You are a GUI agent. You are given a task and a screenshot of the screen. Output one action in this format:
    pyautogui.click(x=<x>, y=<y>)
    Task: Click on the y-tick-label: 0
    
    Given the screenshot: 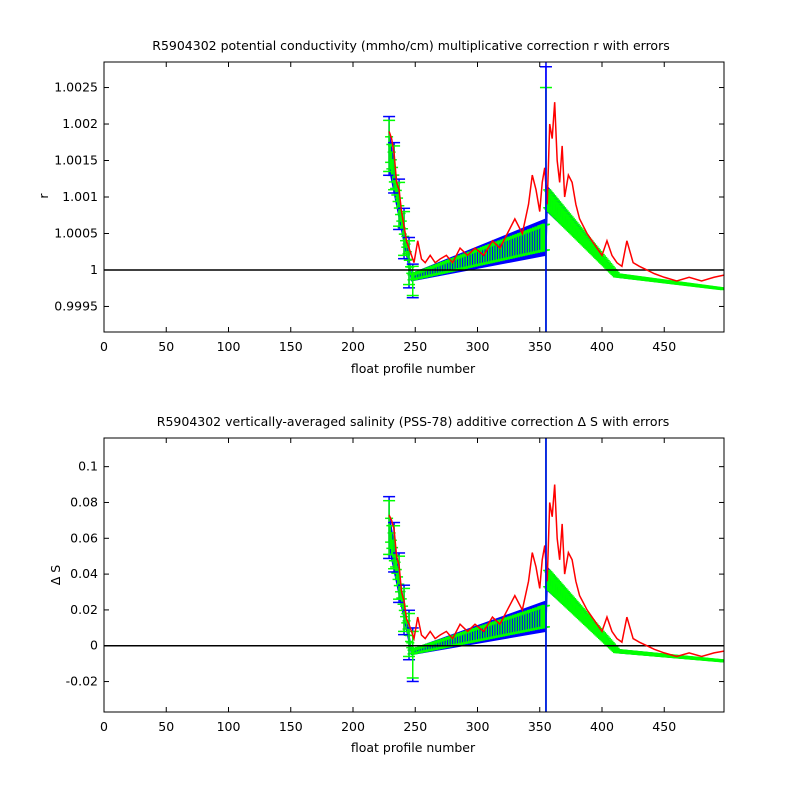 What is the action you would take?
    pyautogui.click(x=94, y=645)
    